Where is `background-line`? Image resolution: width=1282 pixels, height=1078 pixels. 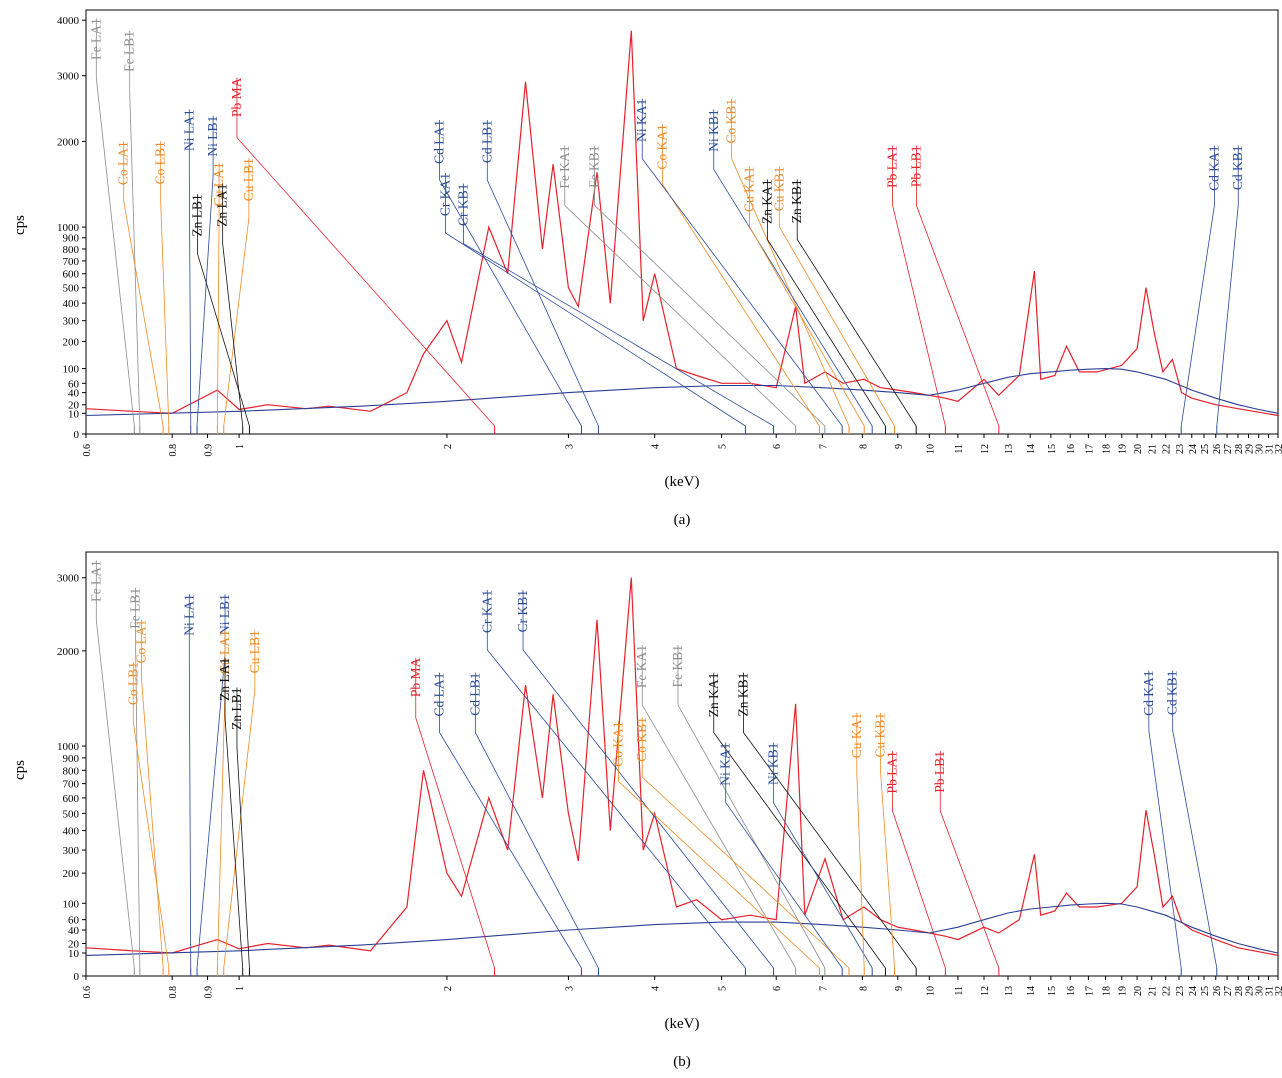
background-line is located at coordinates (682, 929).